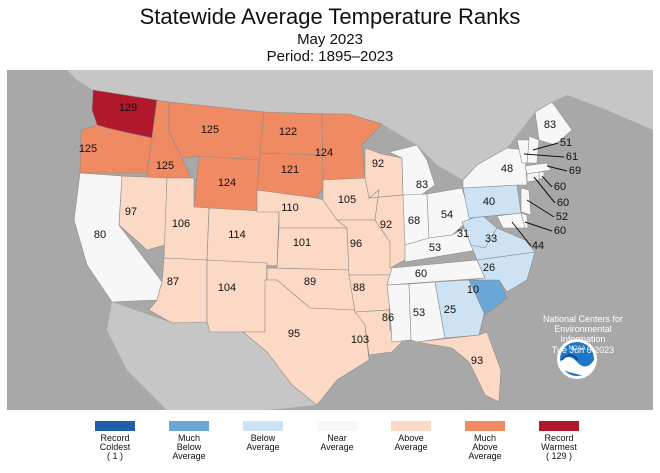 This screenshot has height=473, width=660. What do you see at coordinates (165, 166) in the screenshot?
I see `rank-label-id: 125` at bounding box center [165, 166].